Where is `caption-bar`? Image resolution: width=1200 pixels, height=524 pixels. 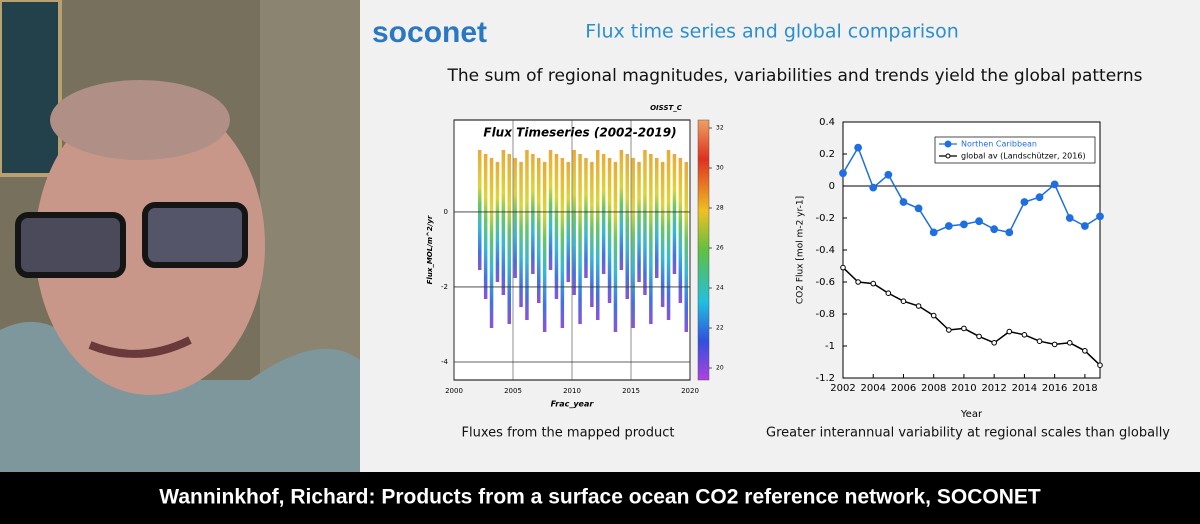
caption-bar is located at coordinates (600, 498).